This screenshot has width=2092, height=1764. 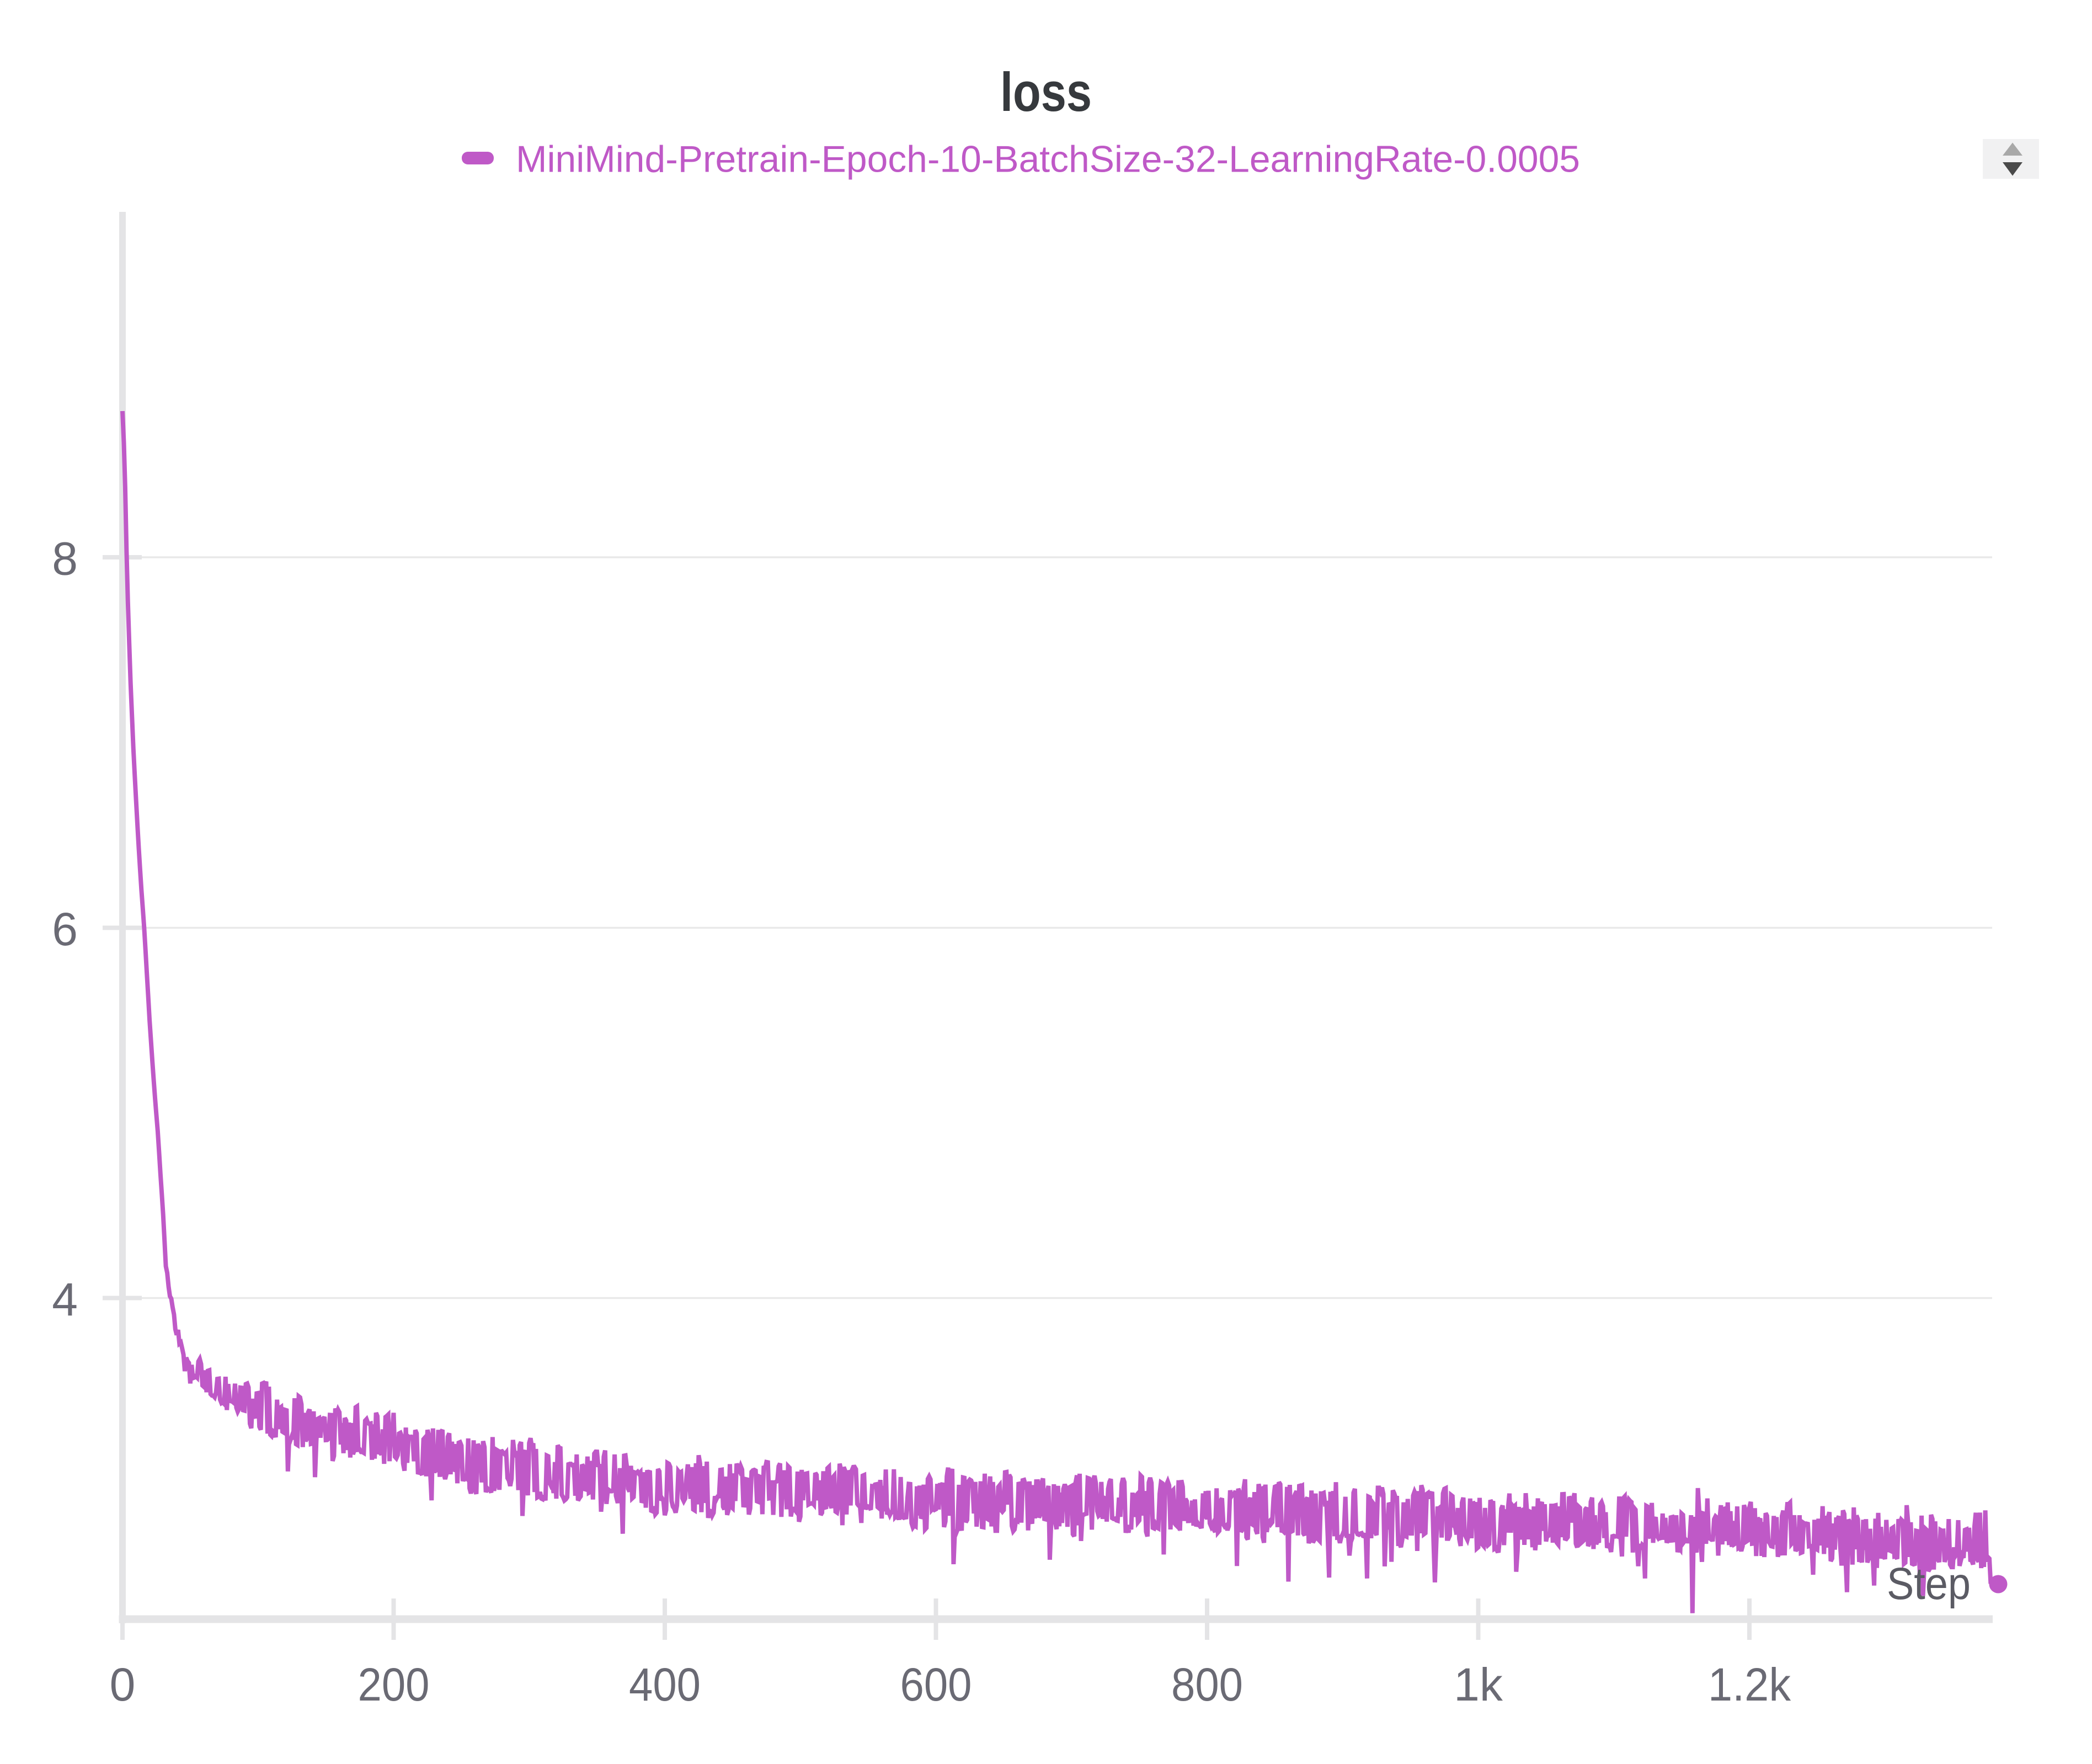 I want to click on svg-text: 8, so click(x=65, y=559).